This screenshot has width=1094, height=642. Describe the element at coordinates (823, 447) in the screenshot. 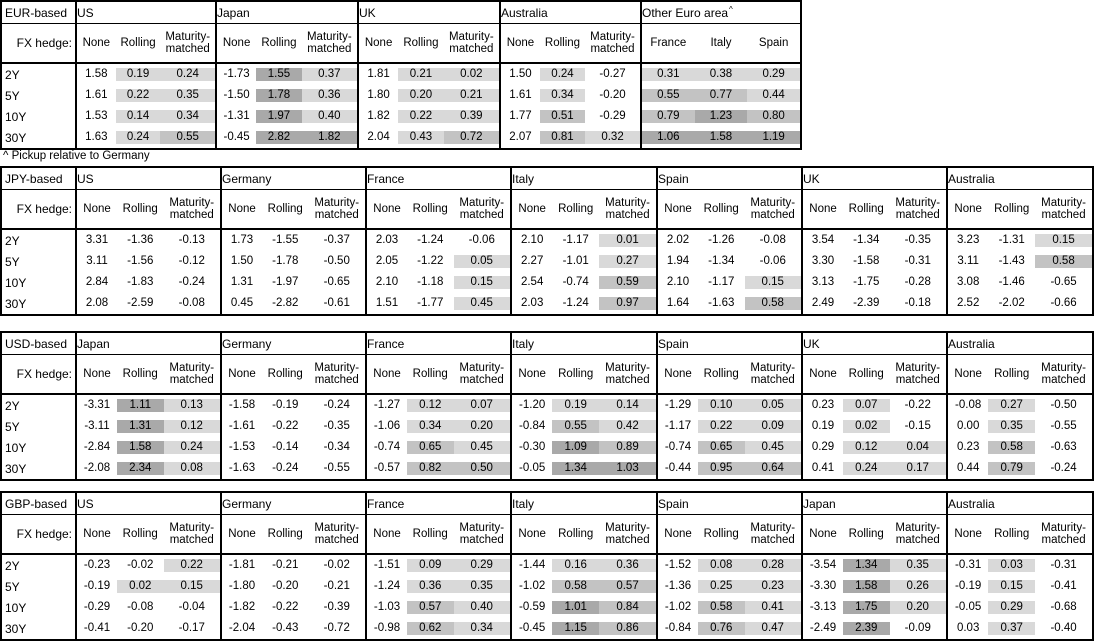

I see `data-cell: 0.29` at that location.